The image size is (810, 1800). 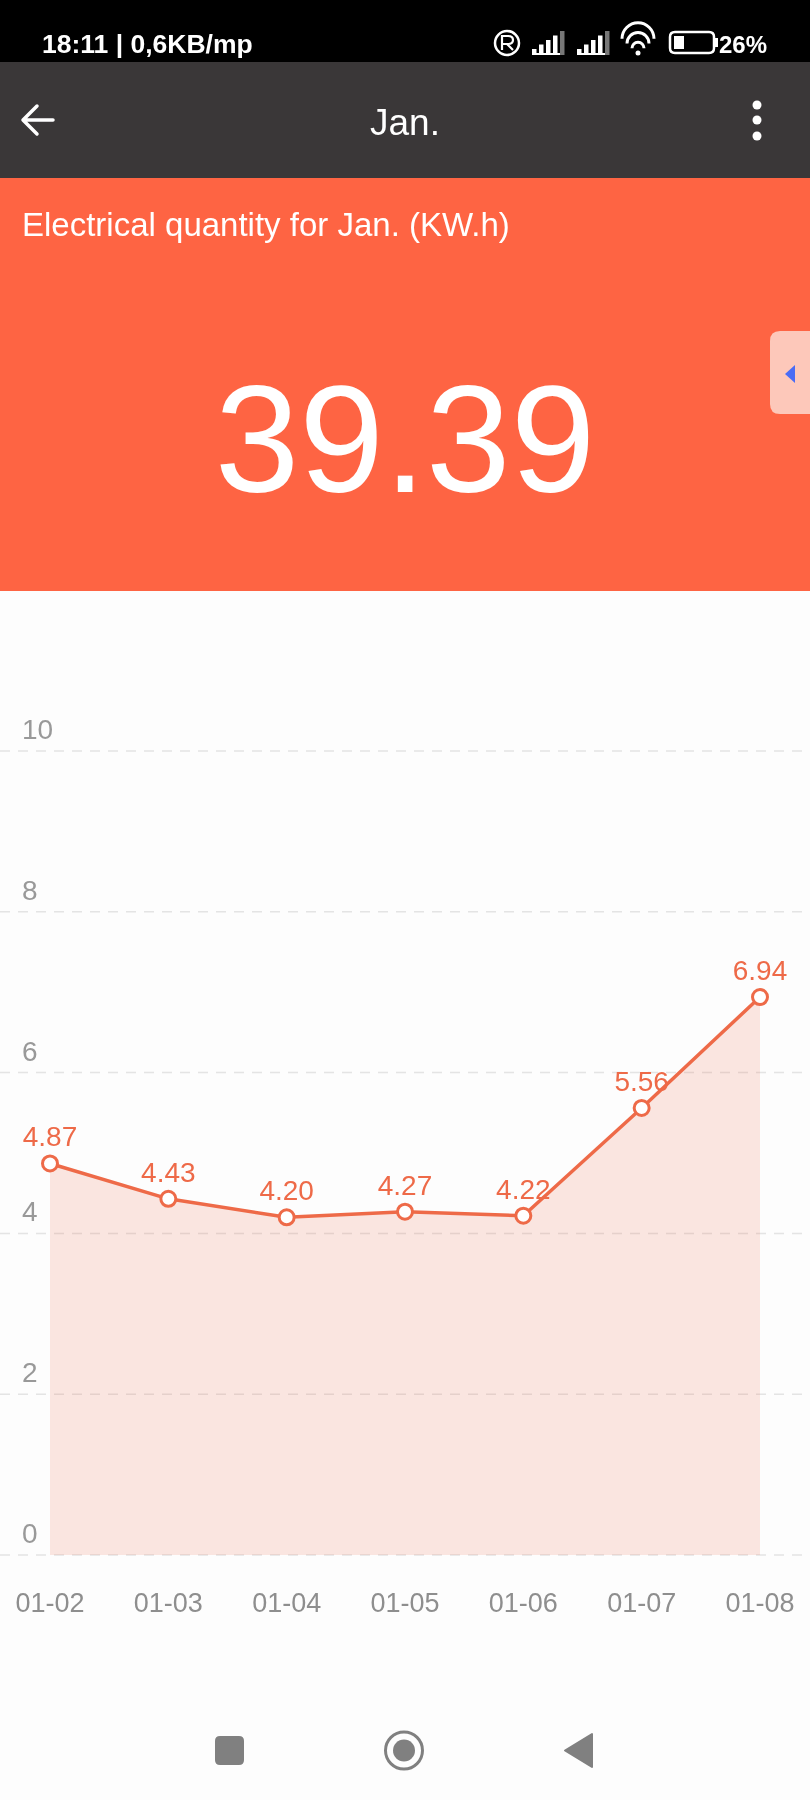 What do you see at coordinates (50, 1603) in the screenshot?
I see `x-tick-label: 01-02` at bounding box center [50, 1603].